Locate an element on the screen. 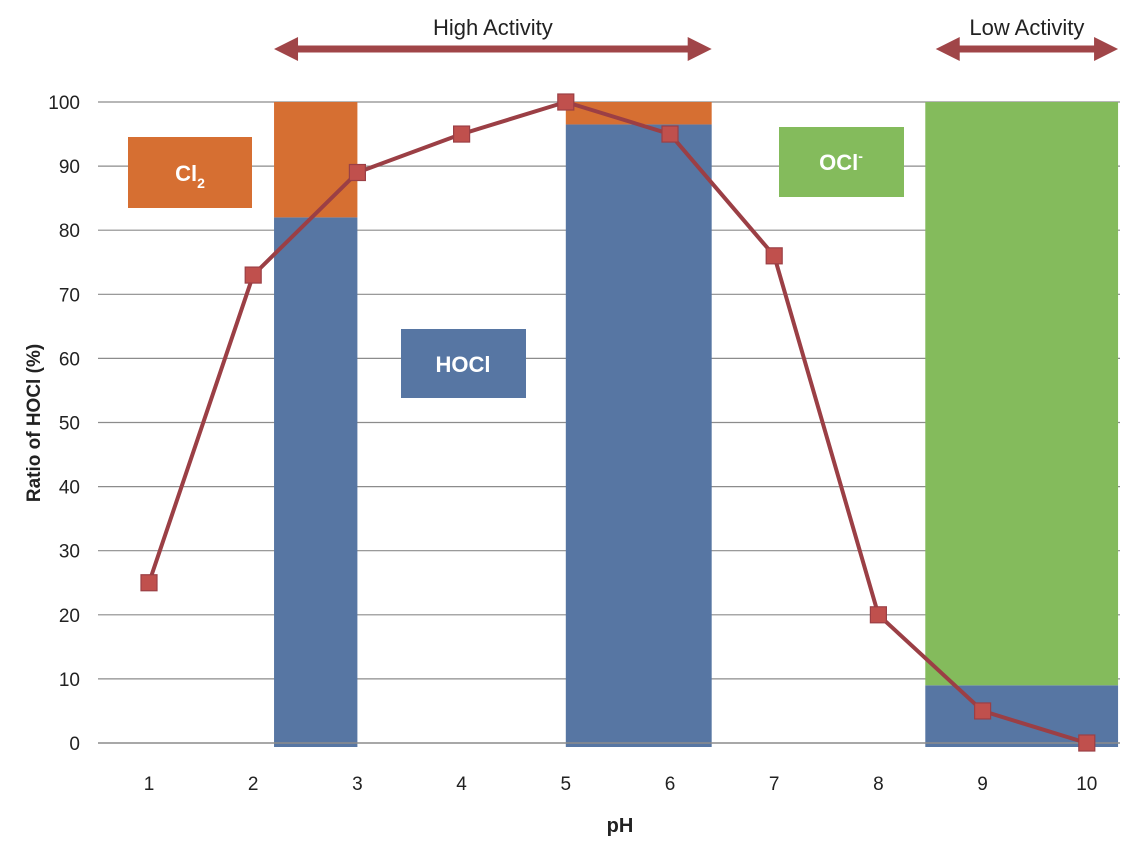 This screenshot has width=1133, height=843. x-tick-label: 2 is located at coordinates (253, 784).